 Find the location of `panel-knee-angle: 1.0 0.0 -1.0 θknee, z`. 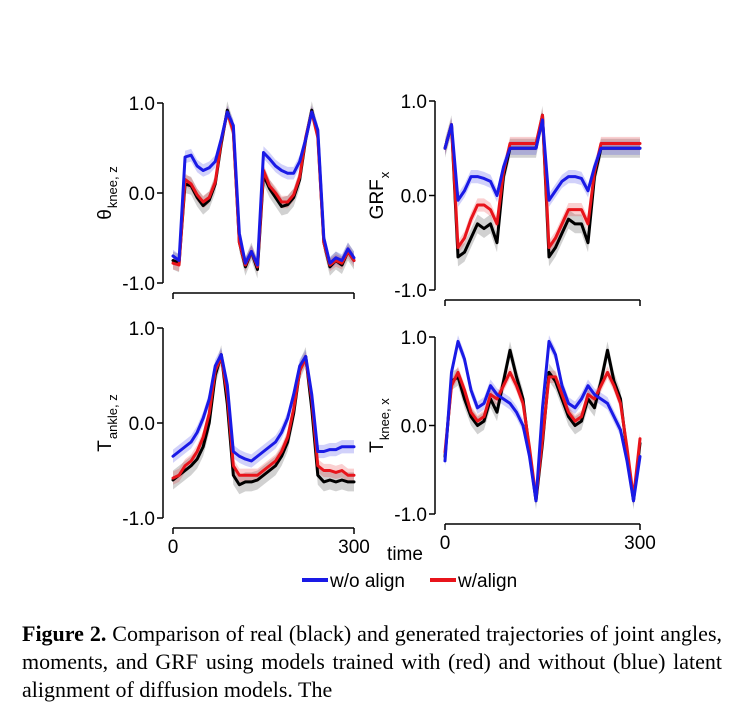

panel-knee-angle: 1.0 0.0 -1.0 θknee, z is located at coordinates (225, 196).